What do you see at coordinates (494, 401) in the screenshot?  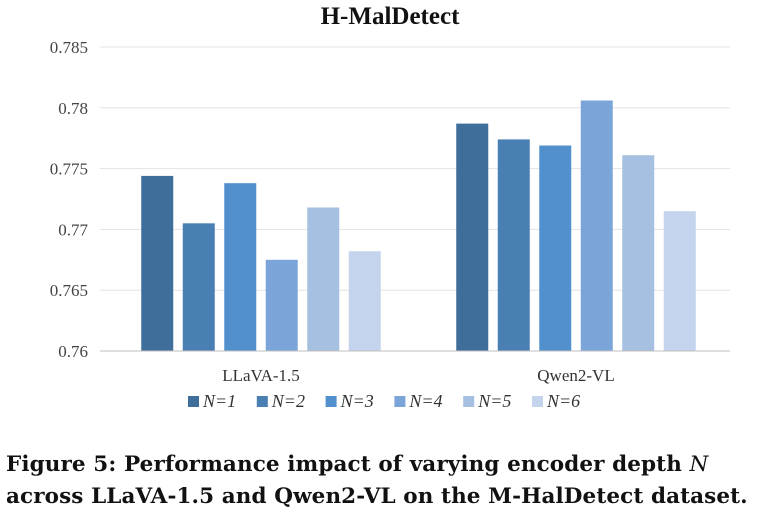 I see `legend-label: N=5` at bounding box center [494, 401].